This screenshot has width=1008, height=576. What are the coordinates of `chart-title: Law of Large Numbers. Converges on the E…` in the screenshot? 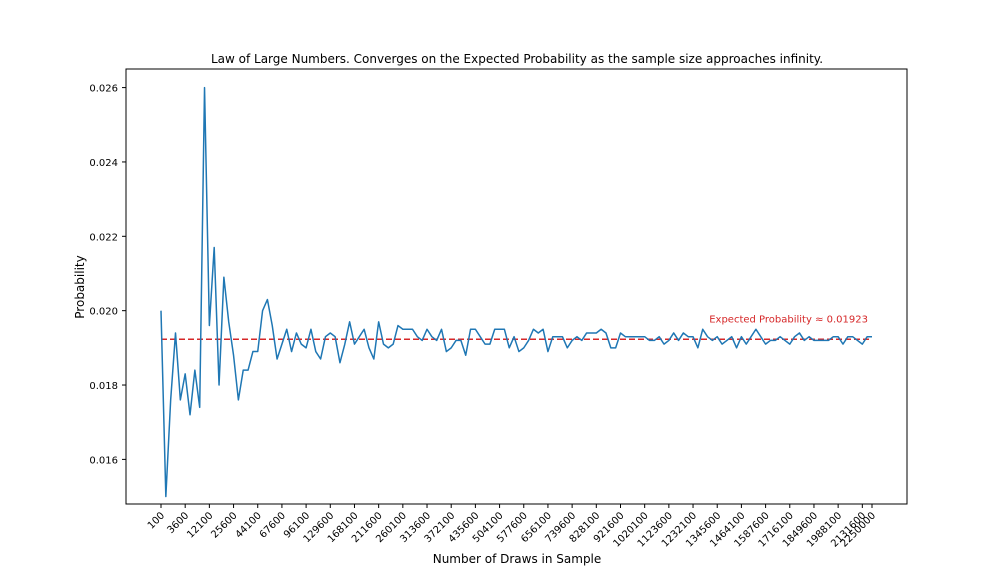 It's located at (517, 59).